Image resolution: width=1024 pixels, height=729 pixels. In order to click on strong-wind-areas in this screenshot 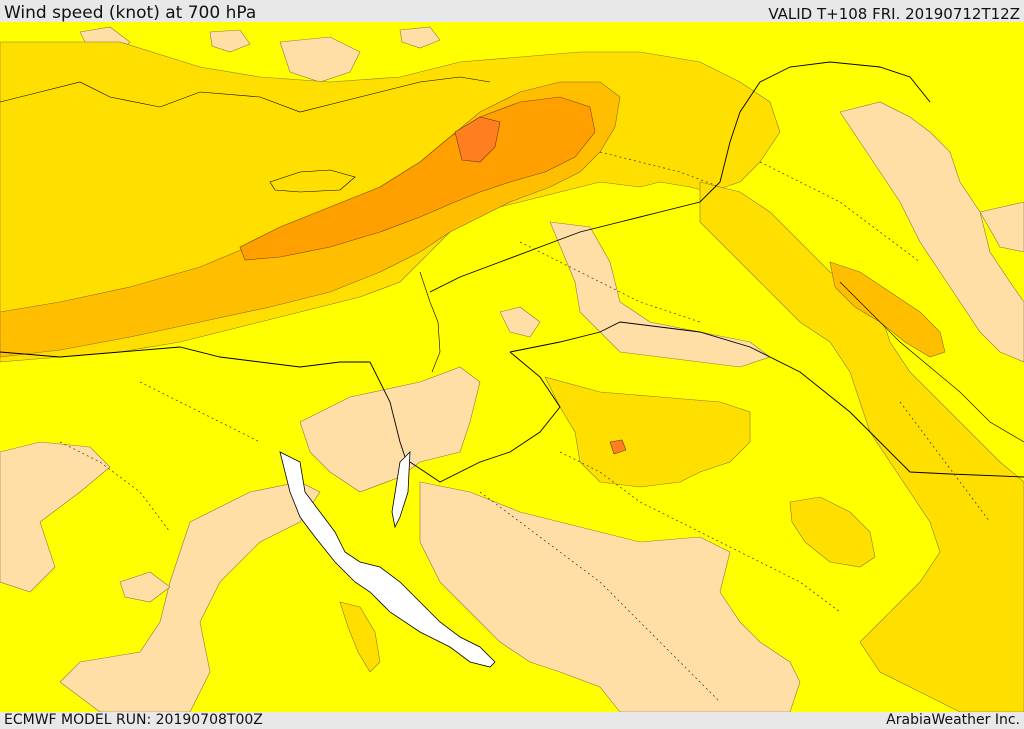, I will do `click(417, 178)`.